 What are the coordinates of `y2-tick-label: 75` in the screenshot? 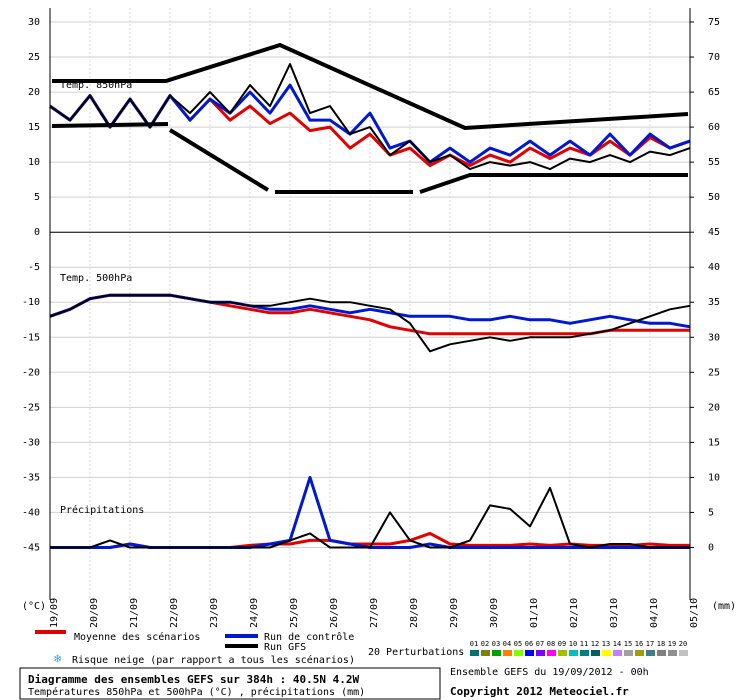 It's located at (714, 22).